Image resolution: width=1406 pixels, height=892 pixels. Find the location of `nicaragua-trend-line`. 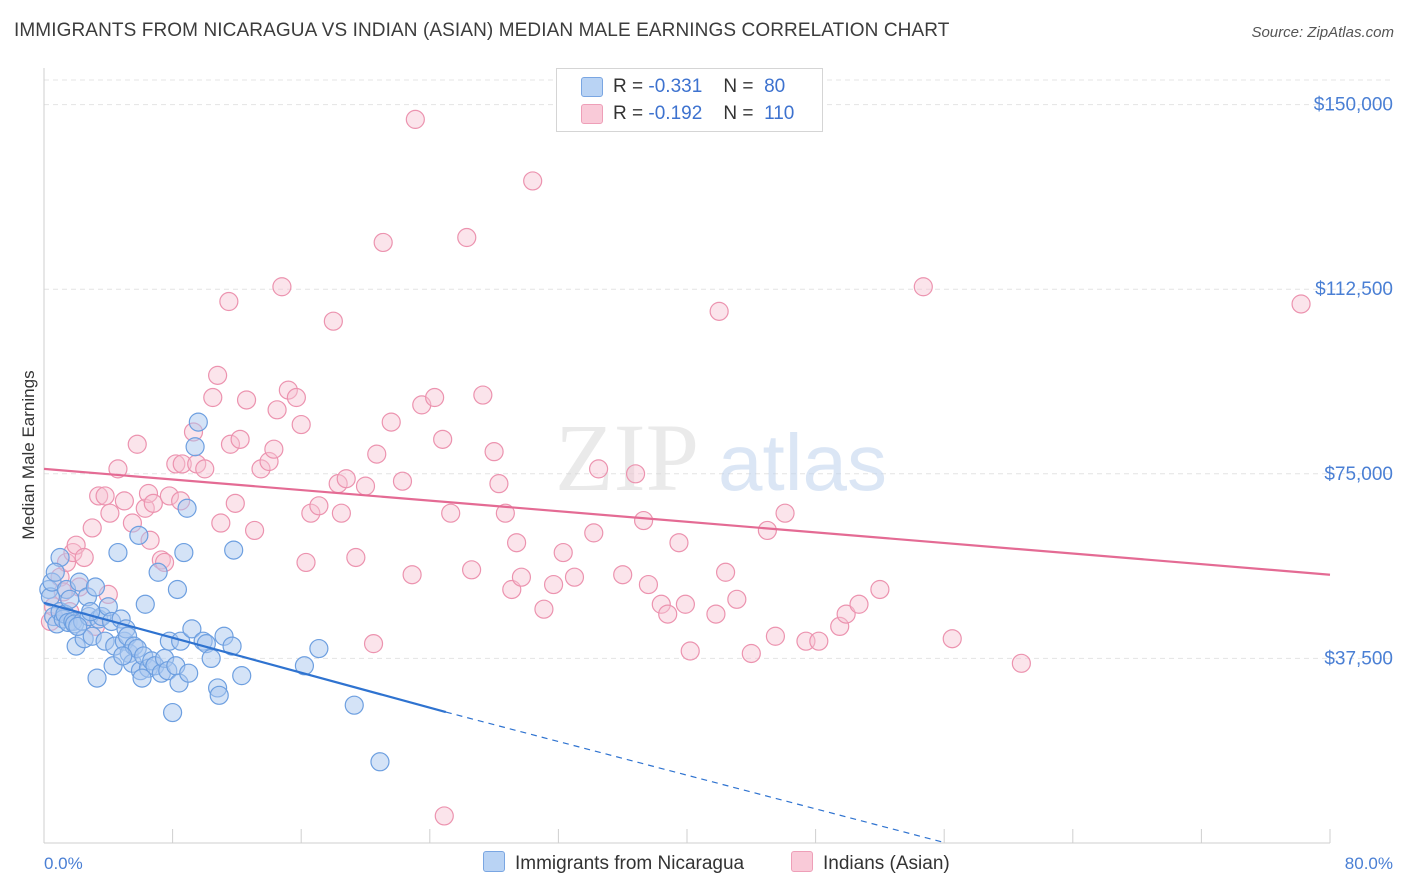

nicaragua-trend-line is located at coordinates (245, 657).